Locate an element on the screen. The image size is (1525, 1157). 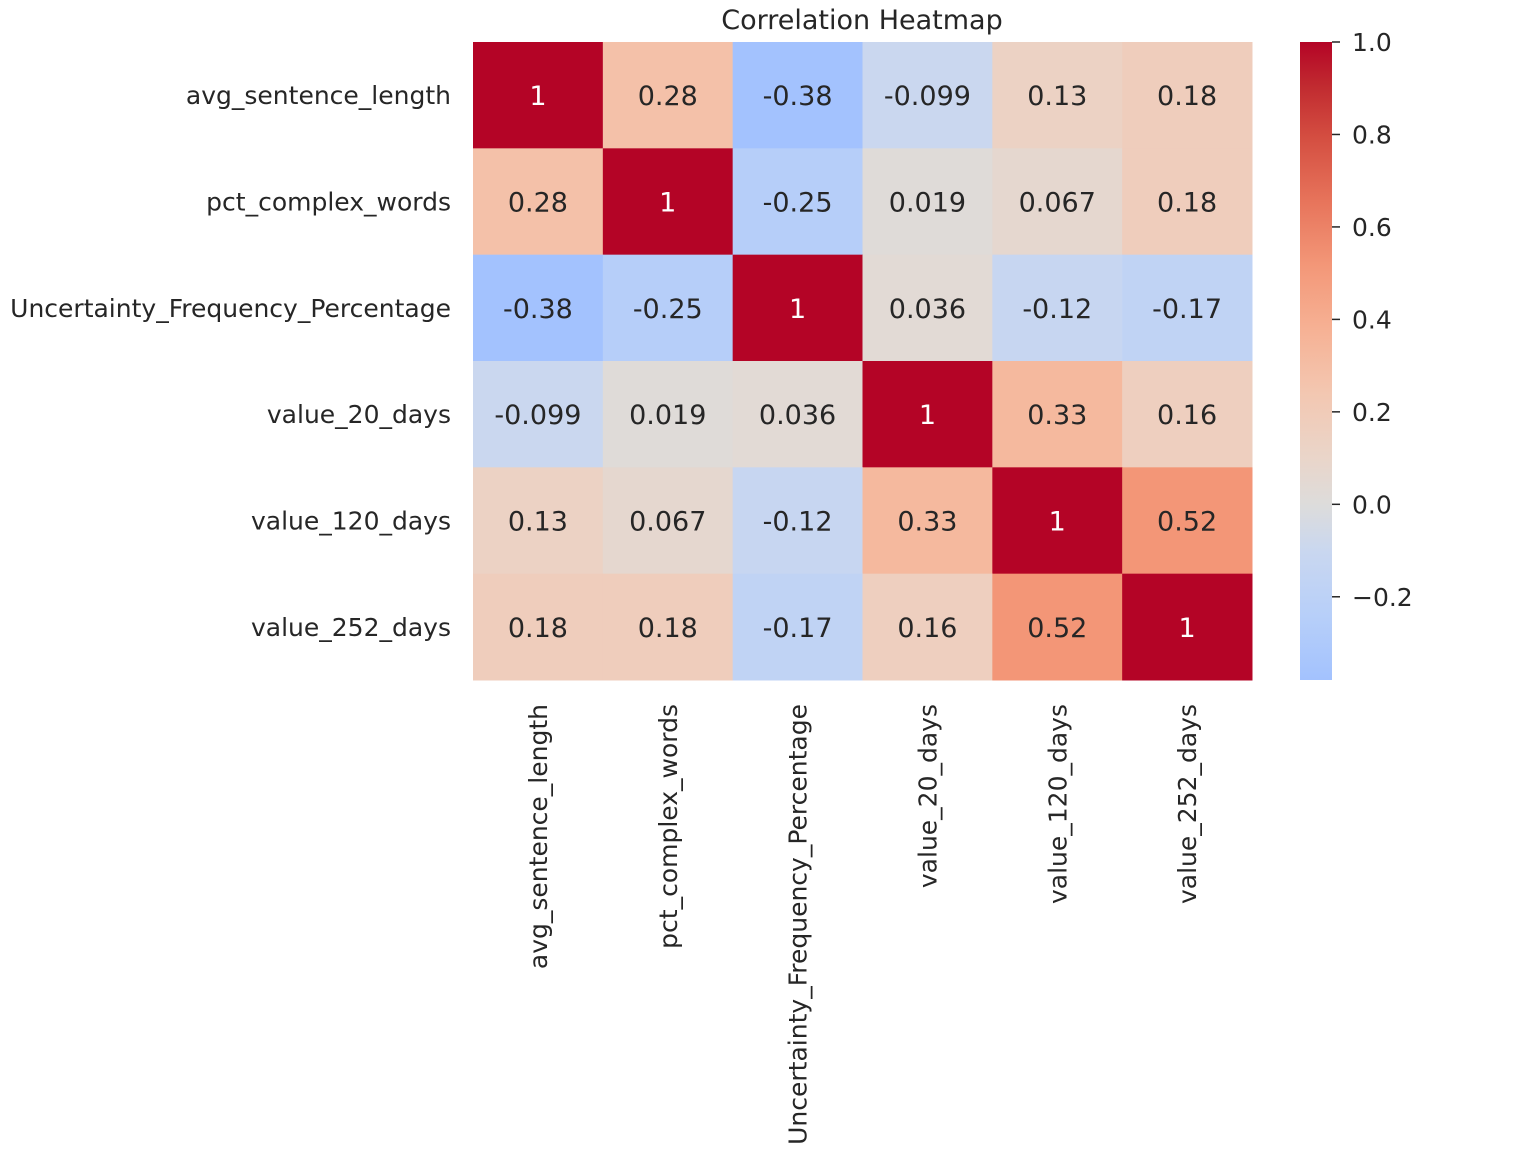
colorbar-tick-label: 0.6 is located at coordinates (1372, 227).